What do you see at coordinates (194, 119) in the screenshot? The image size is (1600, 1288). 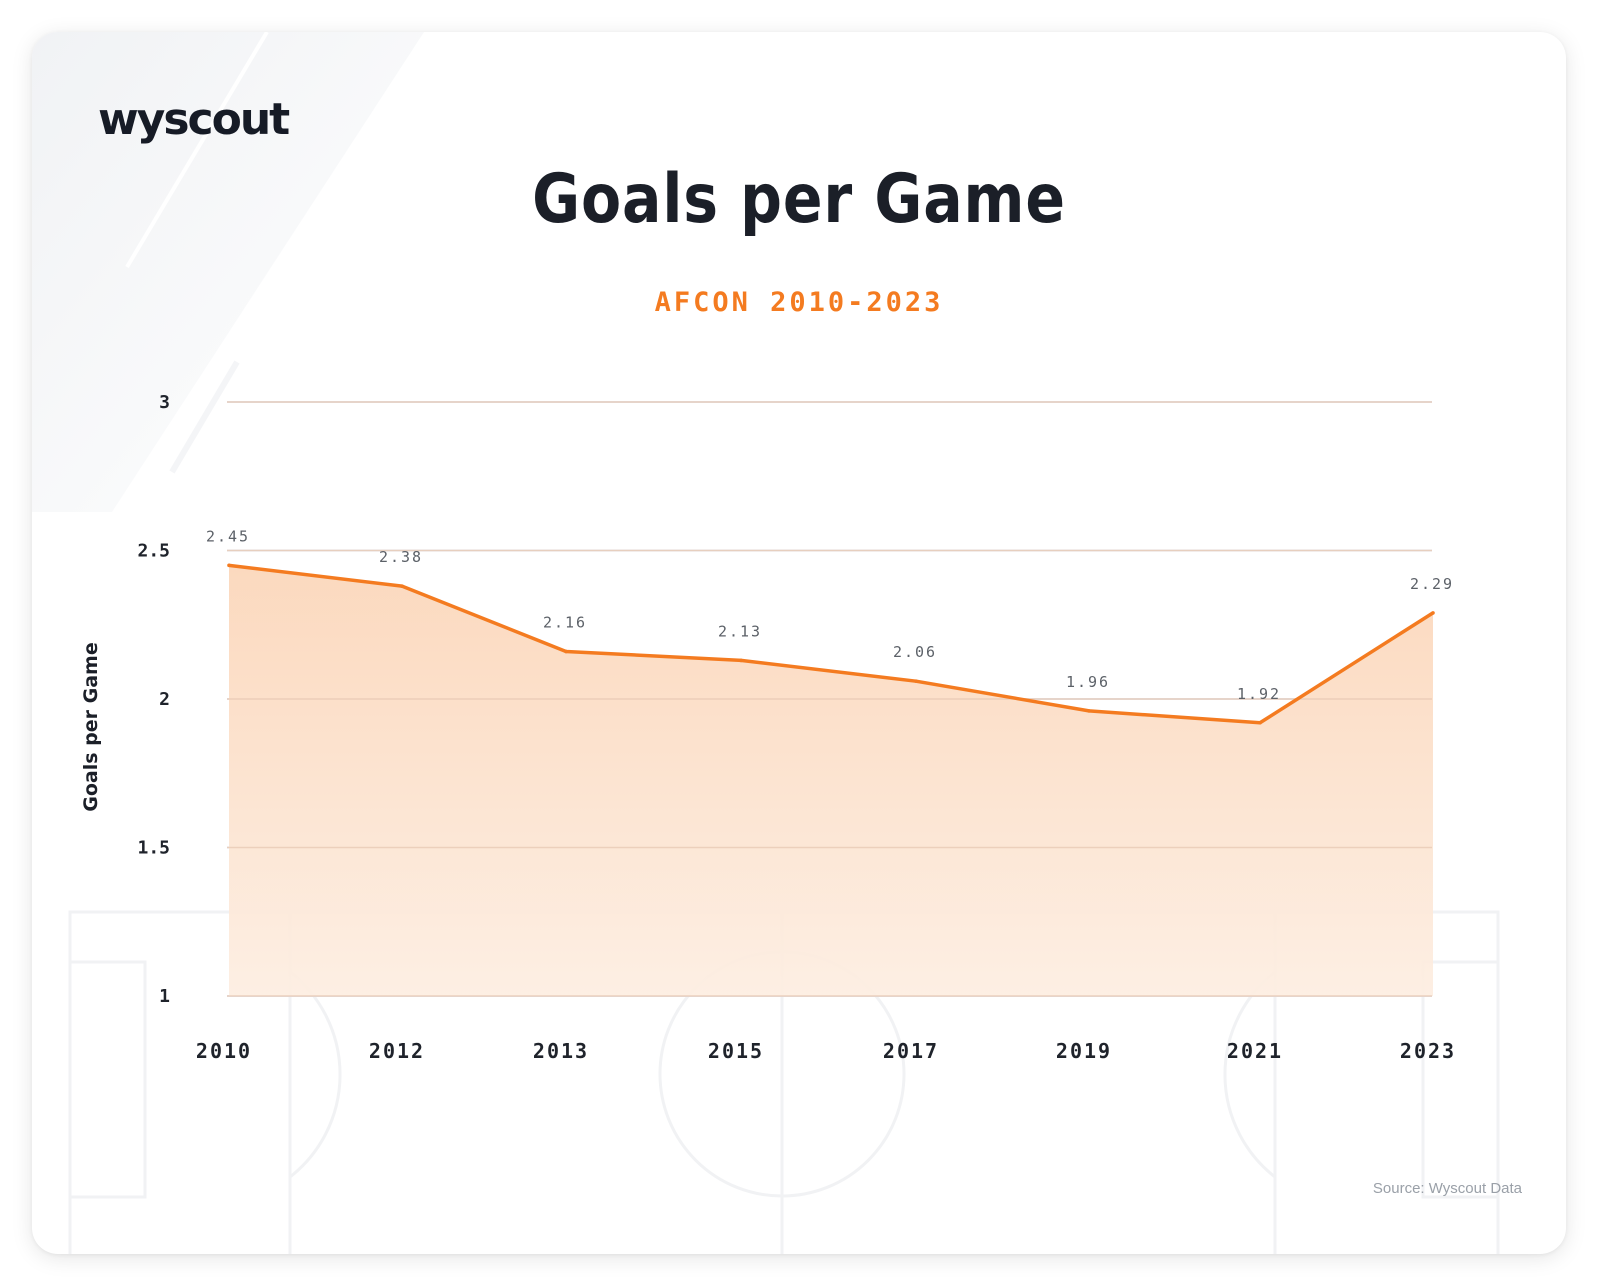 I see `wyscout-logo: wyscout` at bounding box center [194, 119].